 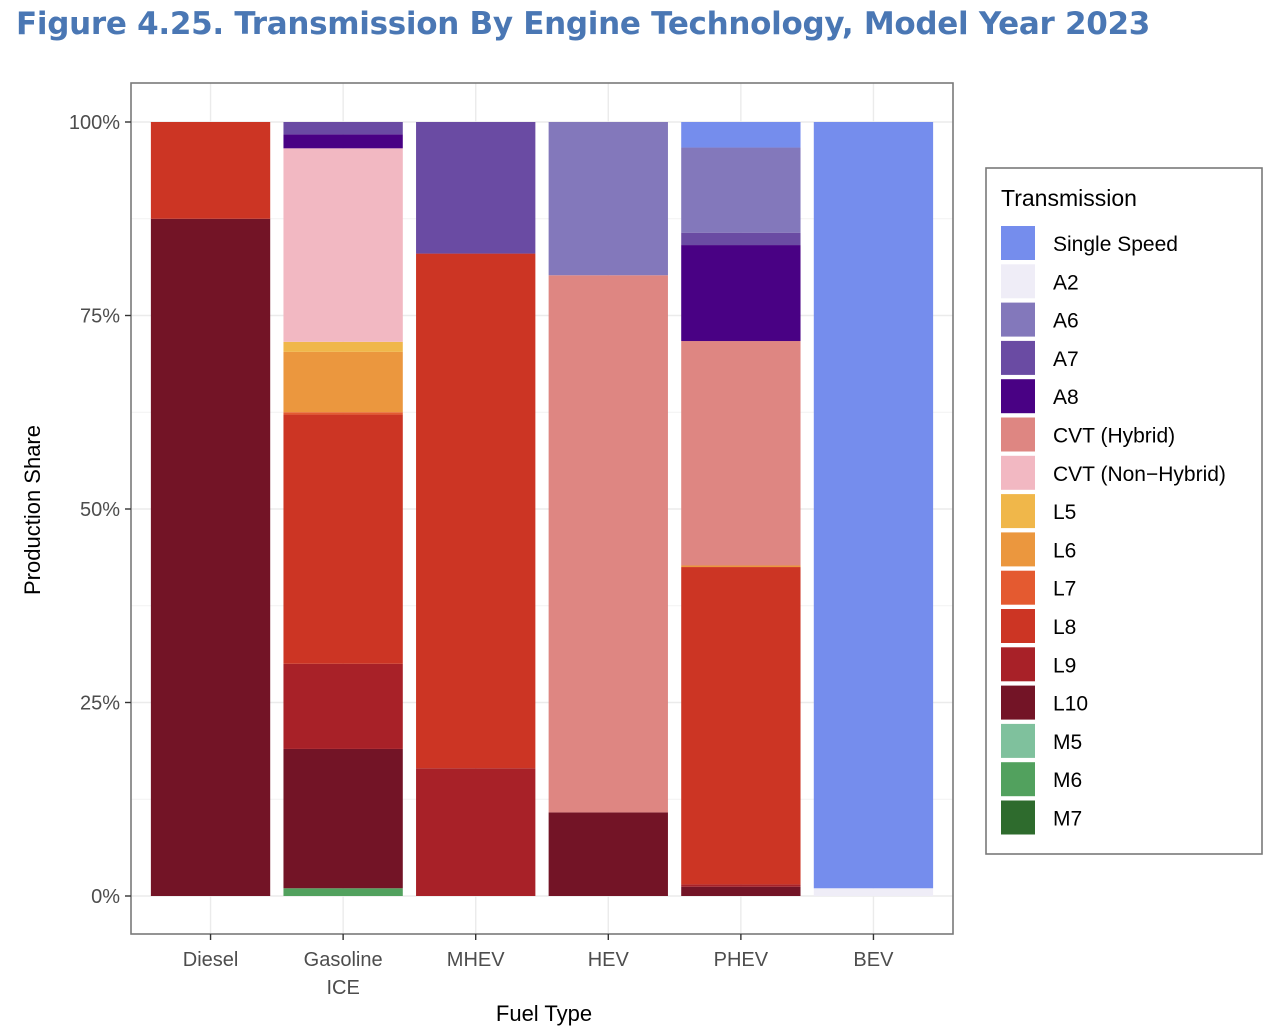 I want to click on legend-label: L6, so click(x=1064, y=550).